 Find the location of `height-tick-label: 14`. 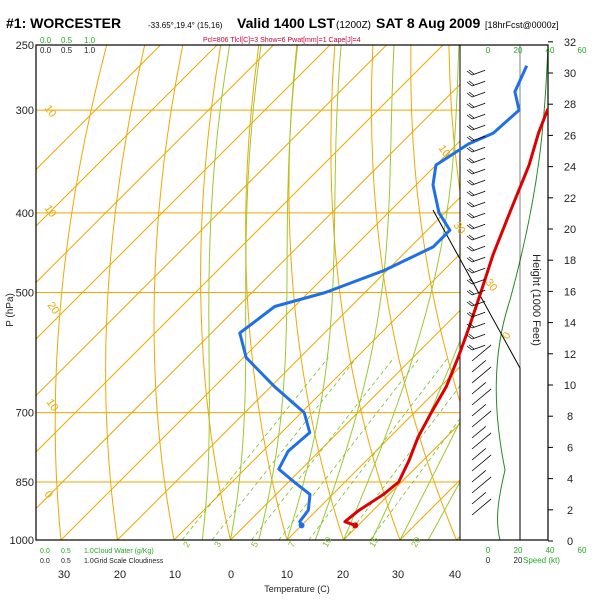

height-tick-label: 14 is located at coordinates (570, 324).